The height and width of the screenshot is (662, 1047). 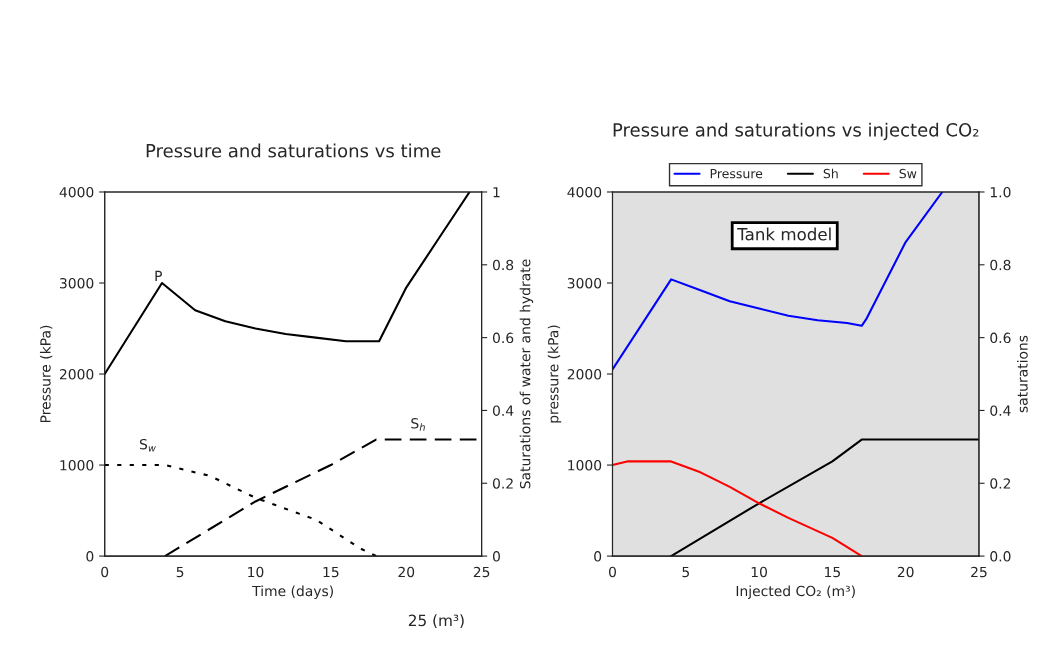 What do you see at coordinates (526, 374) in the screenshot?
I see `y2-axis-title: Saturations of water and hydrate` at bounding box center [526, 374].